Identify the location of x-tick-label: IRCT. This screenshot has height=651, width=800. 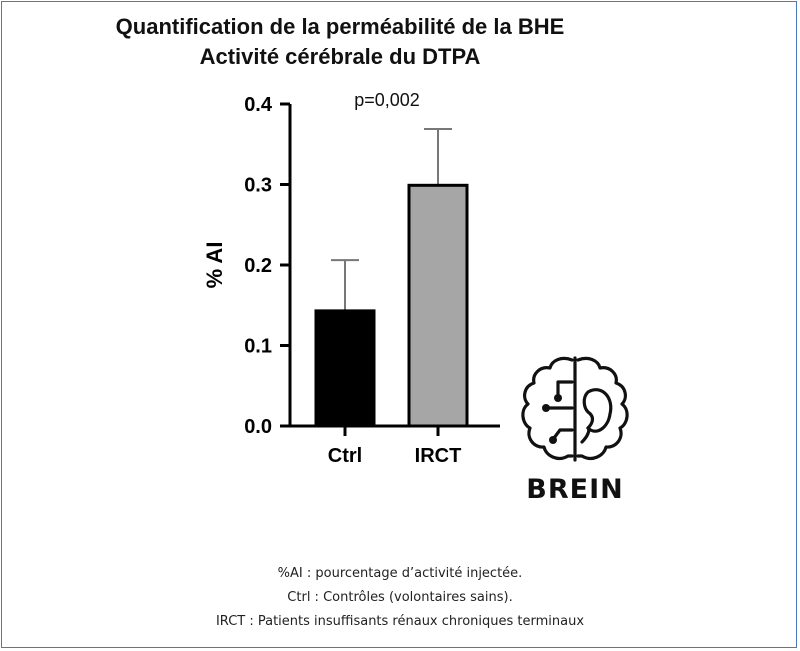
(438, 456).